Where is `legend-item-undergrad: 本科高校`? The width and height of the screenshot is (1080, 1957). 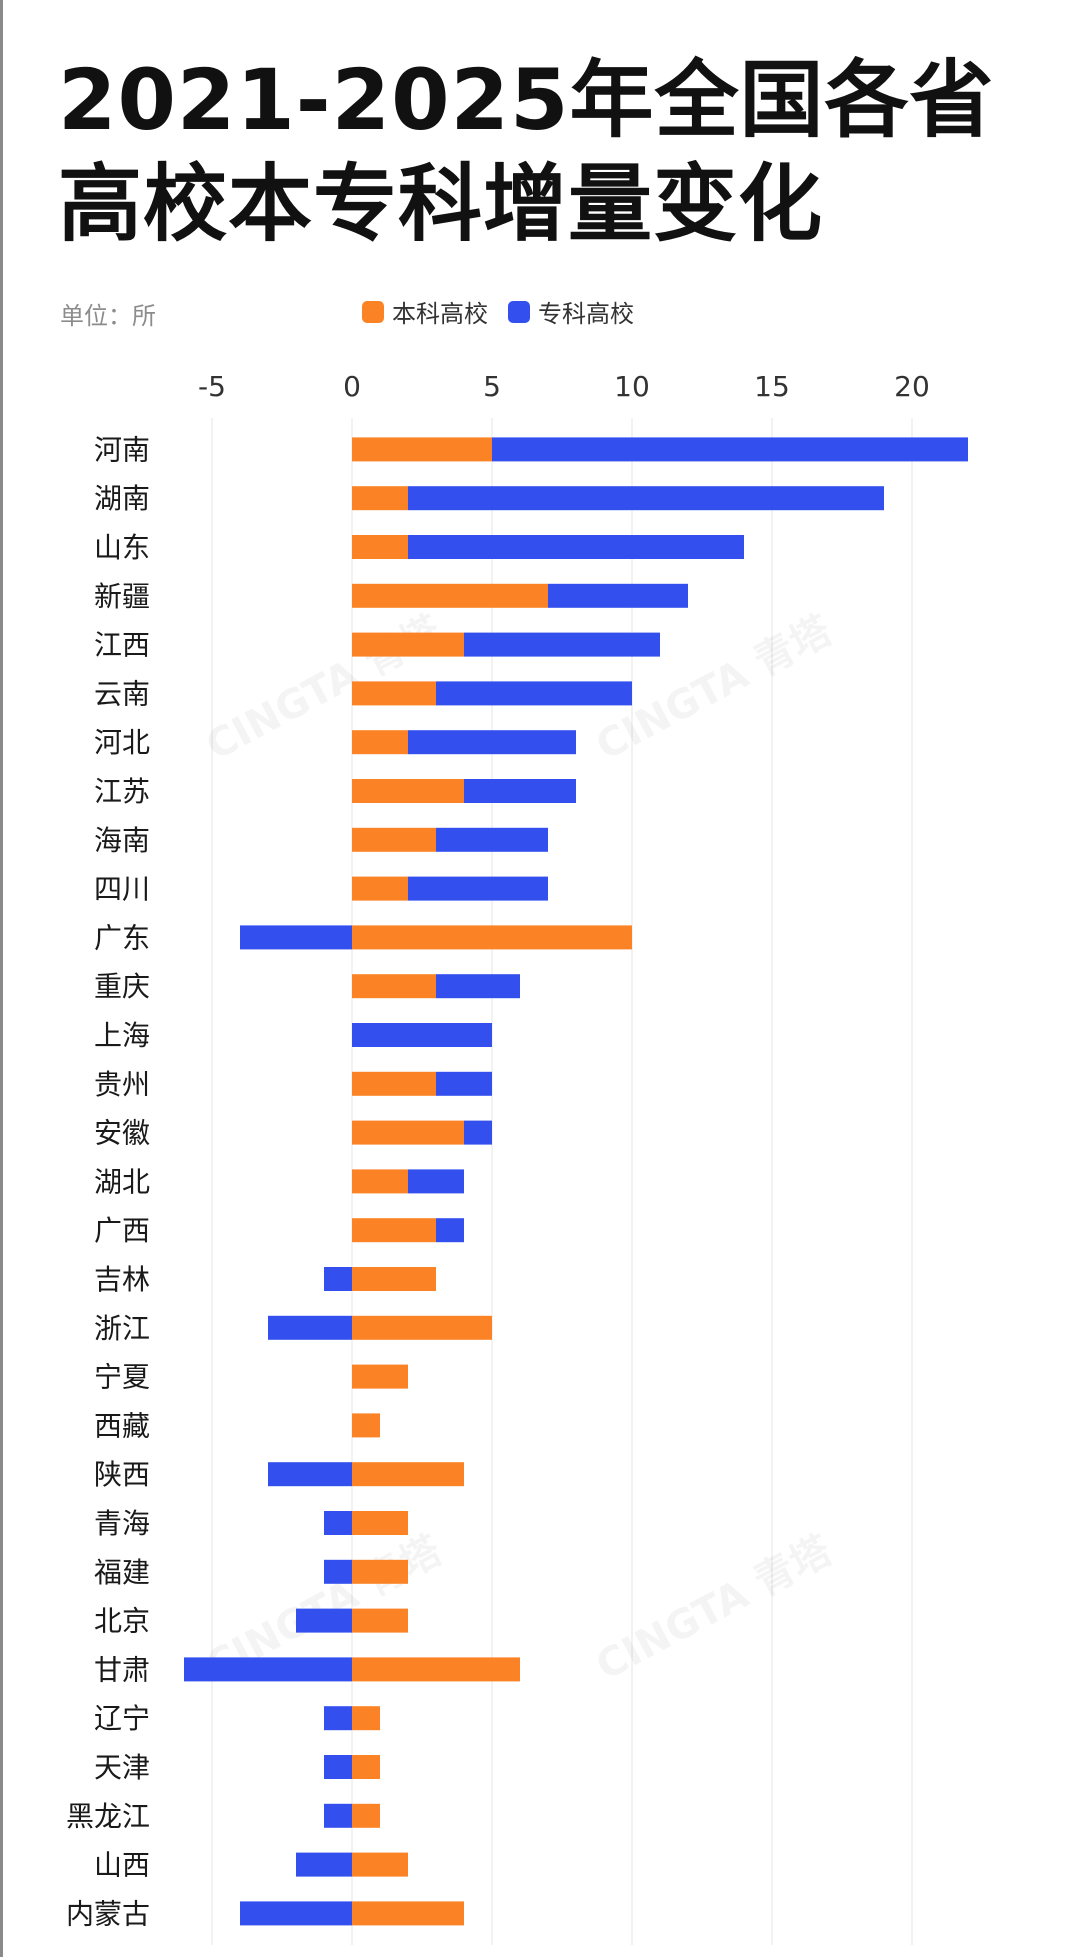 legend-item-undergrad: 本科高校 is located at coordinates (425, 311).